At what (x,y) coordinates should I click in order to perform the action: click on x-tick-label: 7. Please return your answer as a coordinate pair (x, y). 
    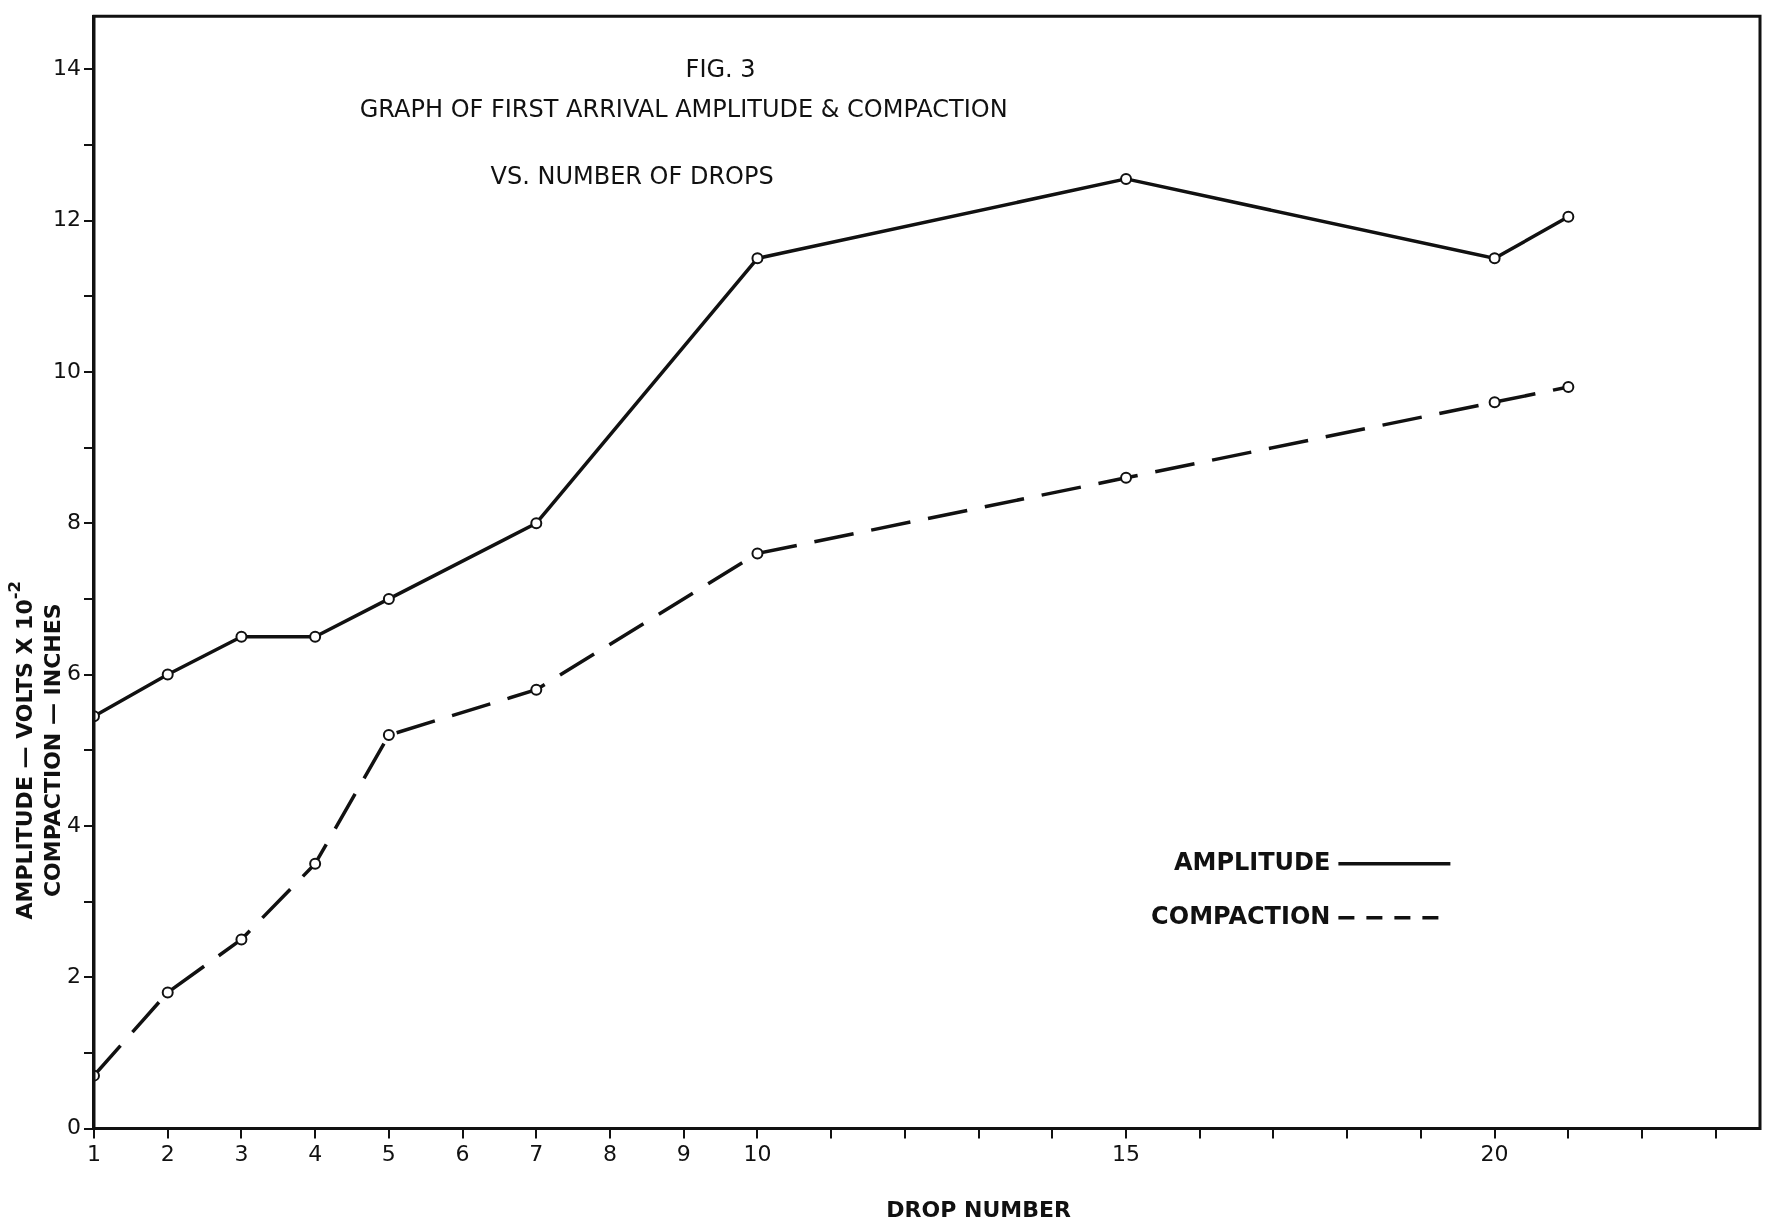
    Looking at the image, I should click on (536, 1153).